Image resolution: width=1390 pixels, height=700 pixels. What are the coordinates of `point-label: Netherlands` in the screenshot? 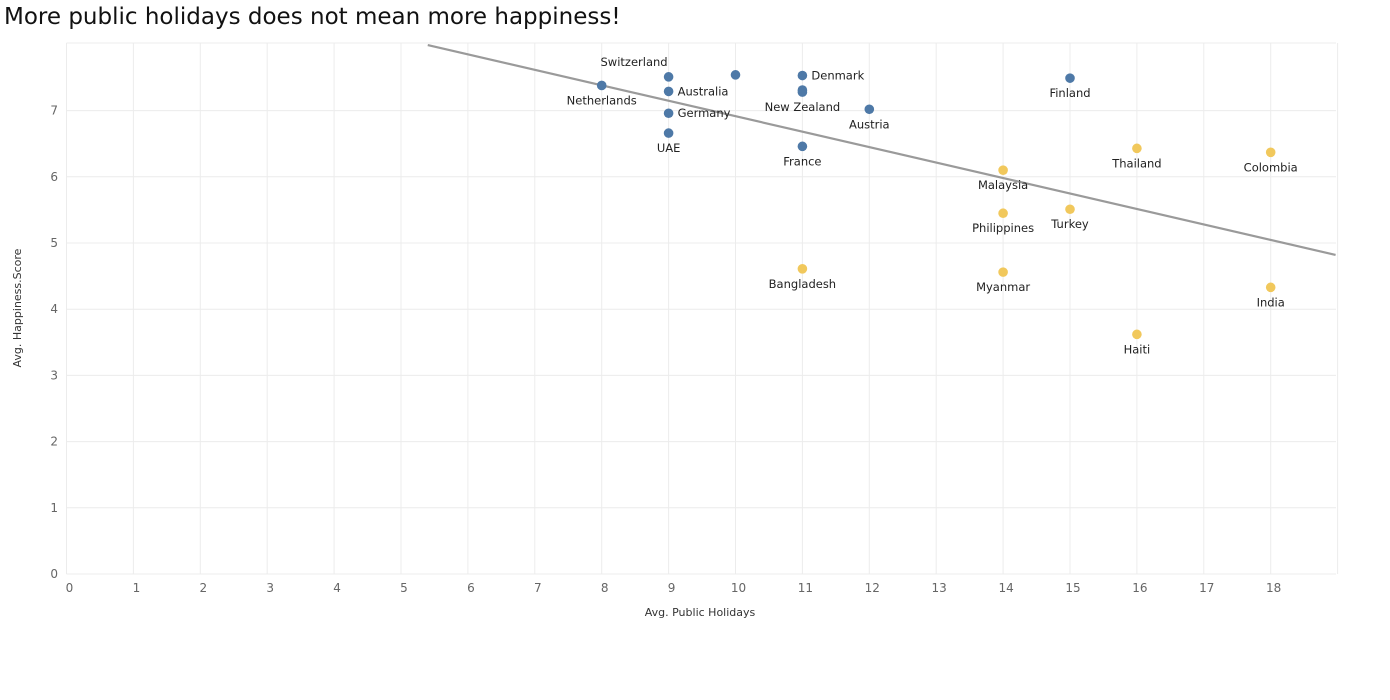 It's located at (602, 100).